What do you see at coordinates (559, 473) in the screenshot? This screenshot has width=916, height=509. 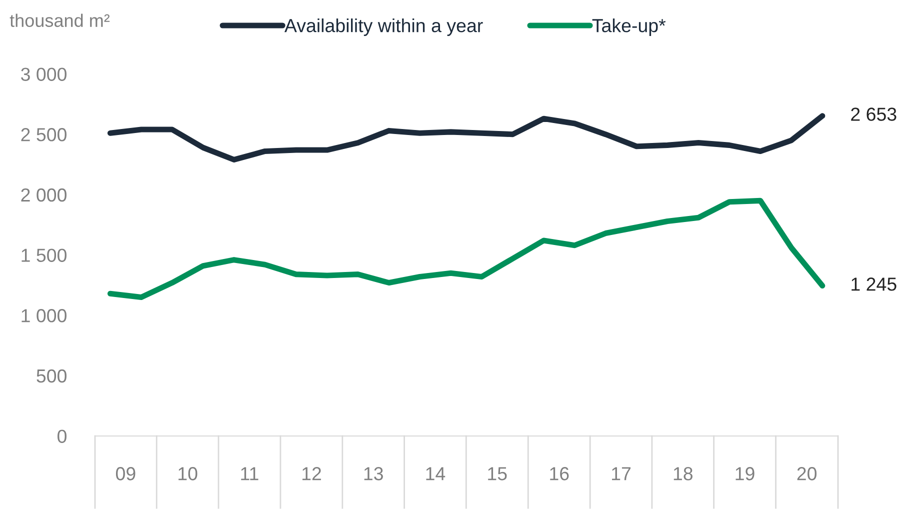 I see `x-tick-label: 16` at bounding box center [559, 473].